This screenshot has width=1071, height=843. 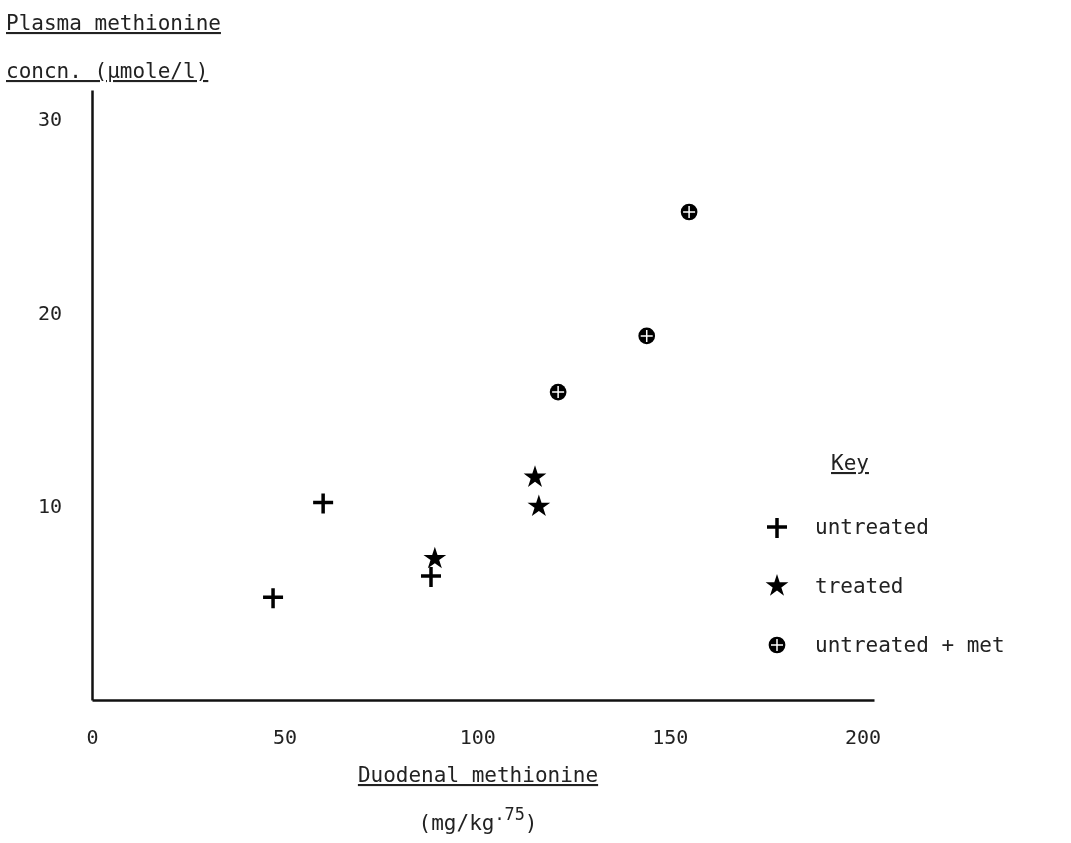 What do you see at coordinates (49, 312) in the screenshot?
I see `y-tick-label: 20` at bounding box center [49, 312].